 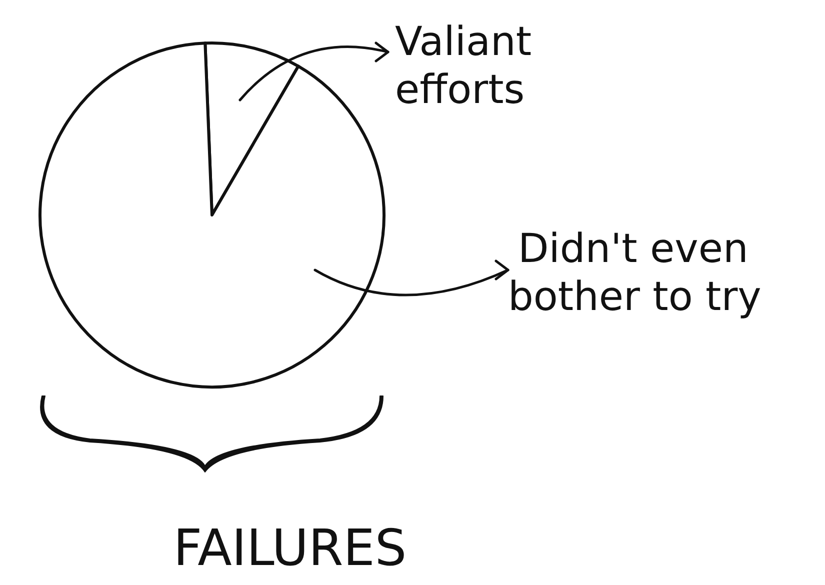 What do you see at coordinates (635, 273) in the screenshot?
I see `legend-label: Didn't even bother to try` at bounding box center [635, 273].